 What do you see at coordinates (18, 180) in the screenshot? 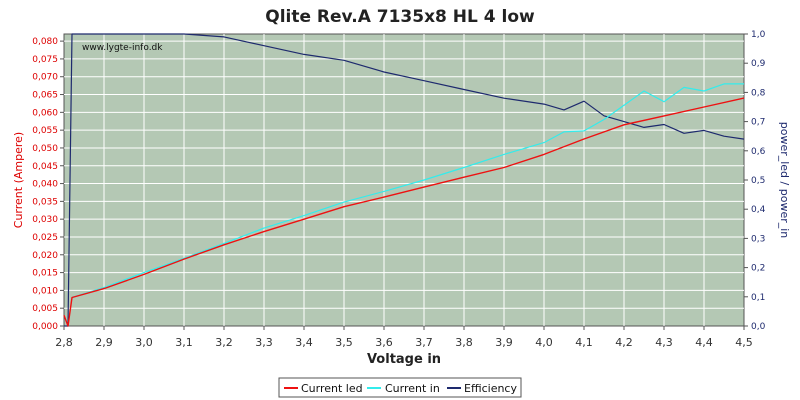
I see `y-left-label: Current (Ampere)` at bounding box center [18, 180].